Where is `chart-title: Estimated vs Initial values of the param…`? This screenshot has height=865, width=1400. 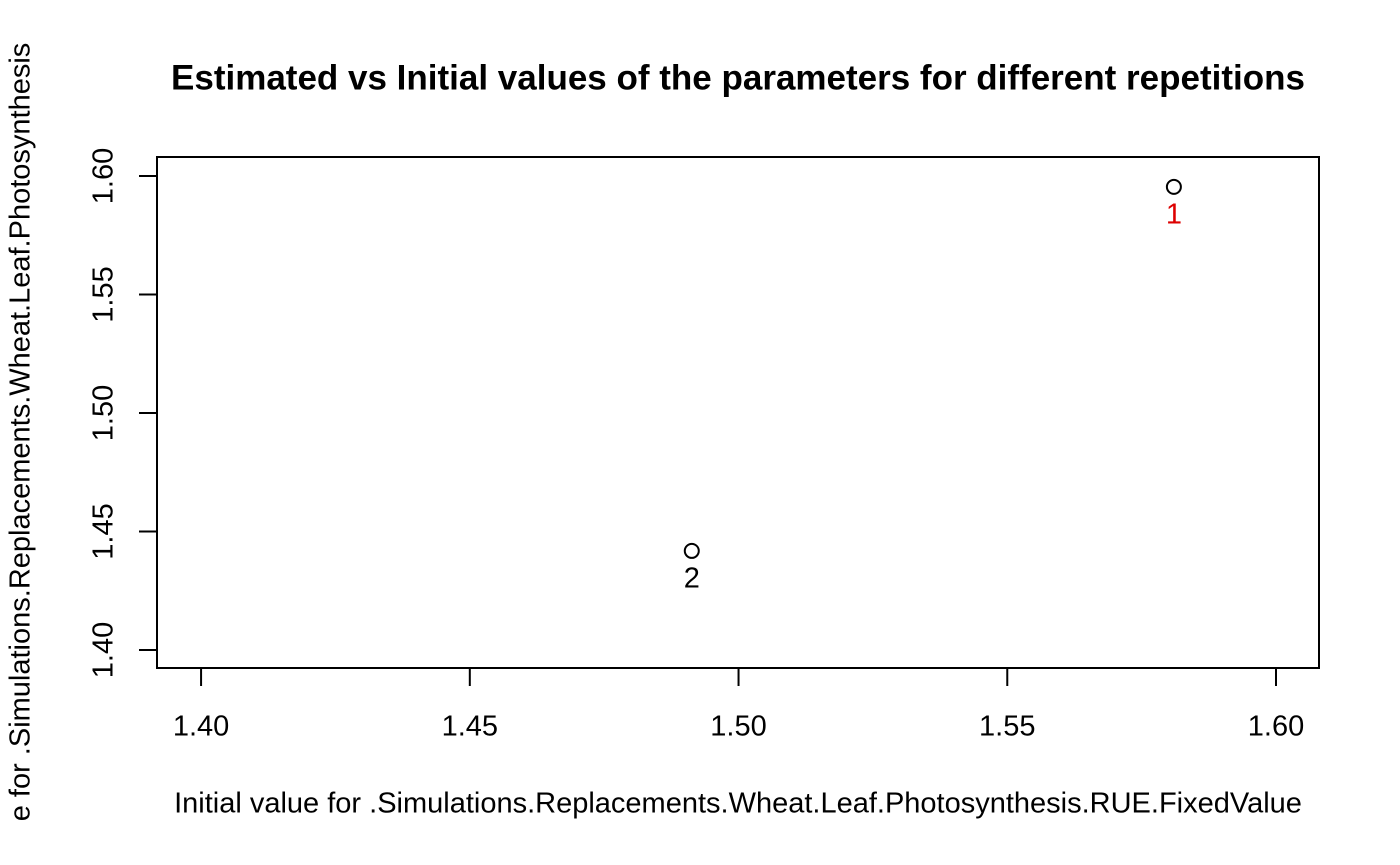
chart-title: Estimated vs Initial values of the param… is located at coordinates (738, 77).